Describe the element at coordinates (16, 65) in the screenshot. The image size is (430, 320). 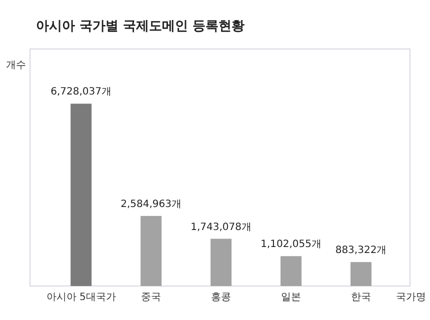
I see `ylabel: 개수` at that location.